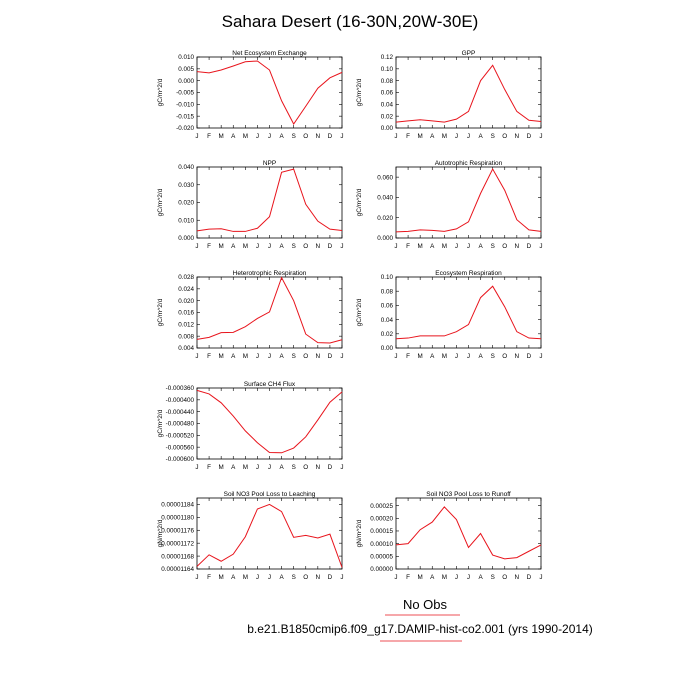 This screenshot has width=700, height=700. Describe the element at coordinates (186, 69) in the screenshot. I see `y-tick-label: 0.005` at that location.